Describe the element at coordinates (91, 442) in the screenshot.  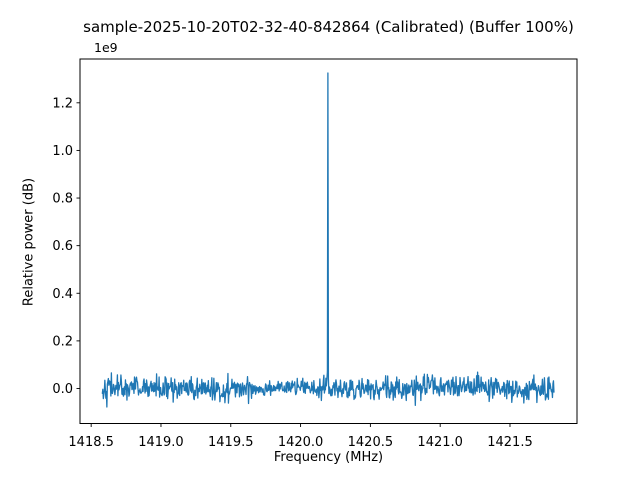
I see `x-tick-label: 1418.5` at that location.